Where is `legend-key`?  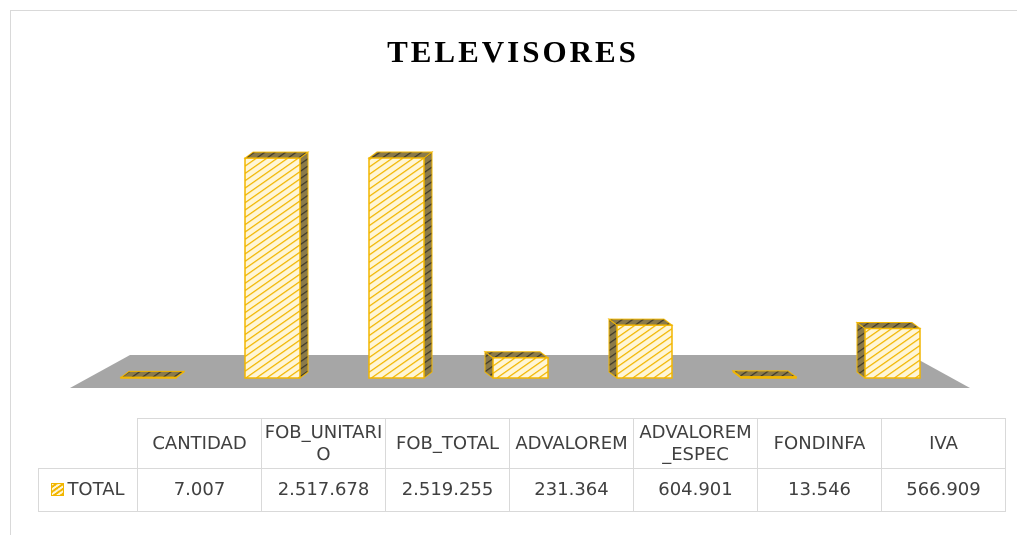
legend-key is located at coordinates (58, 489).